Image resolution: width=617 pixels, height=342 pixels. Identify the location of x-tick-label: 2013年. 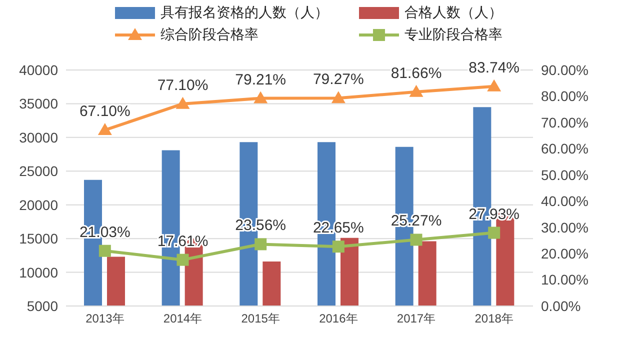
(105, 319).